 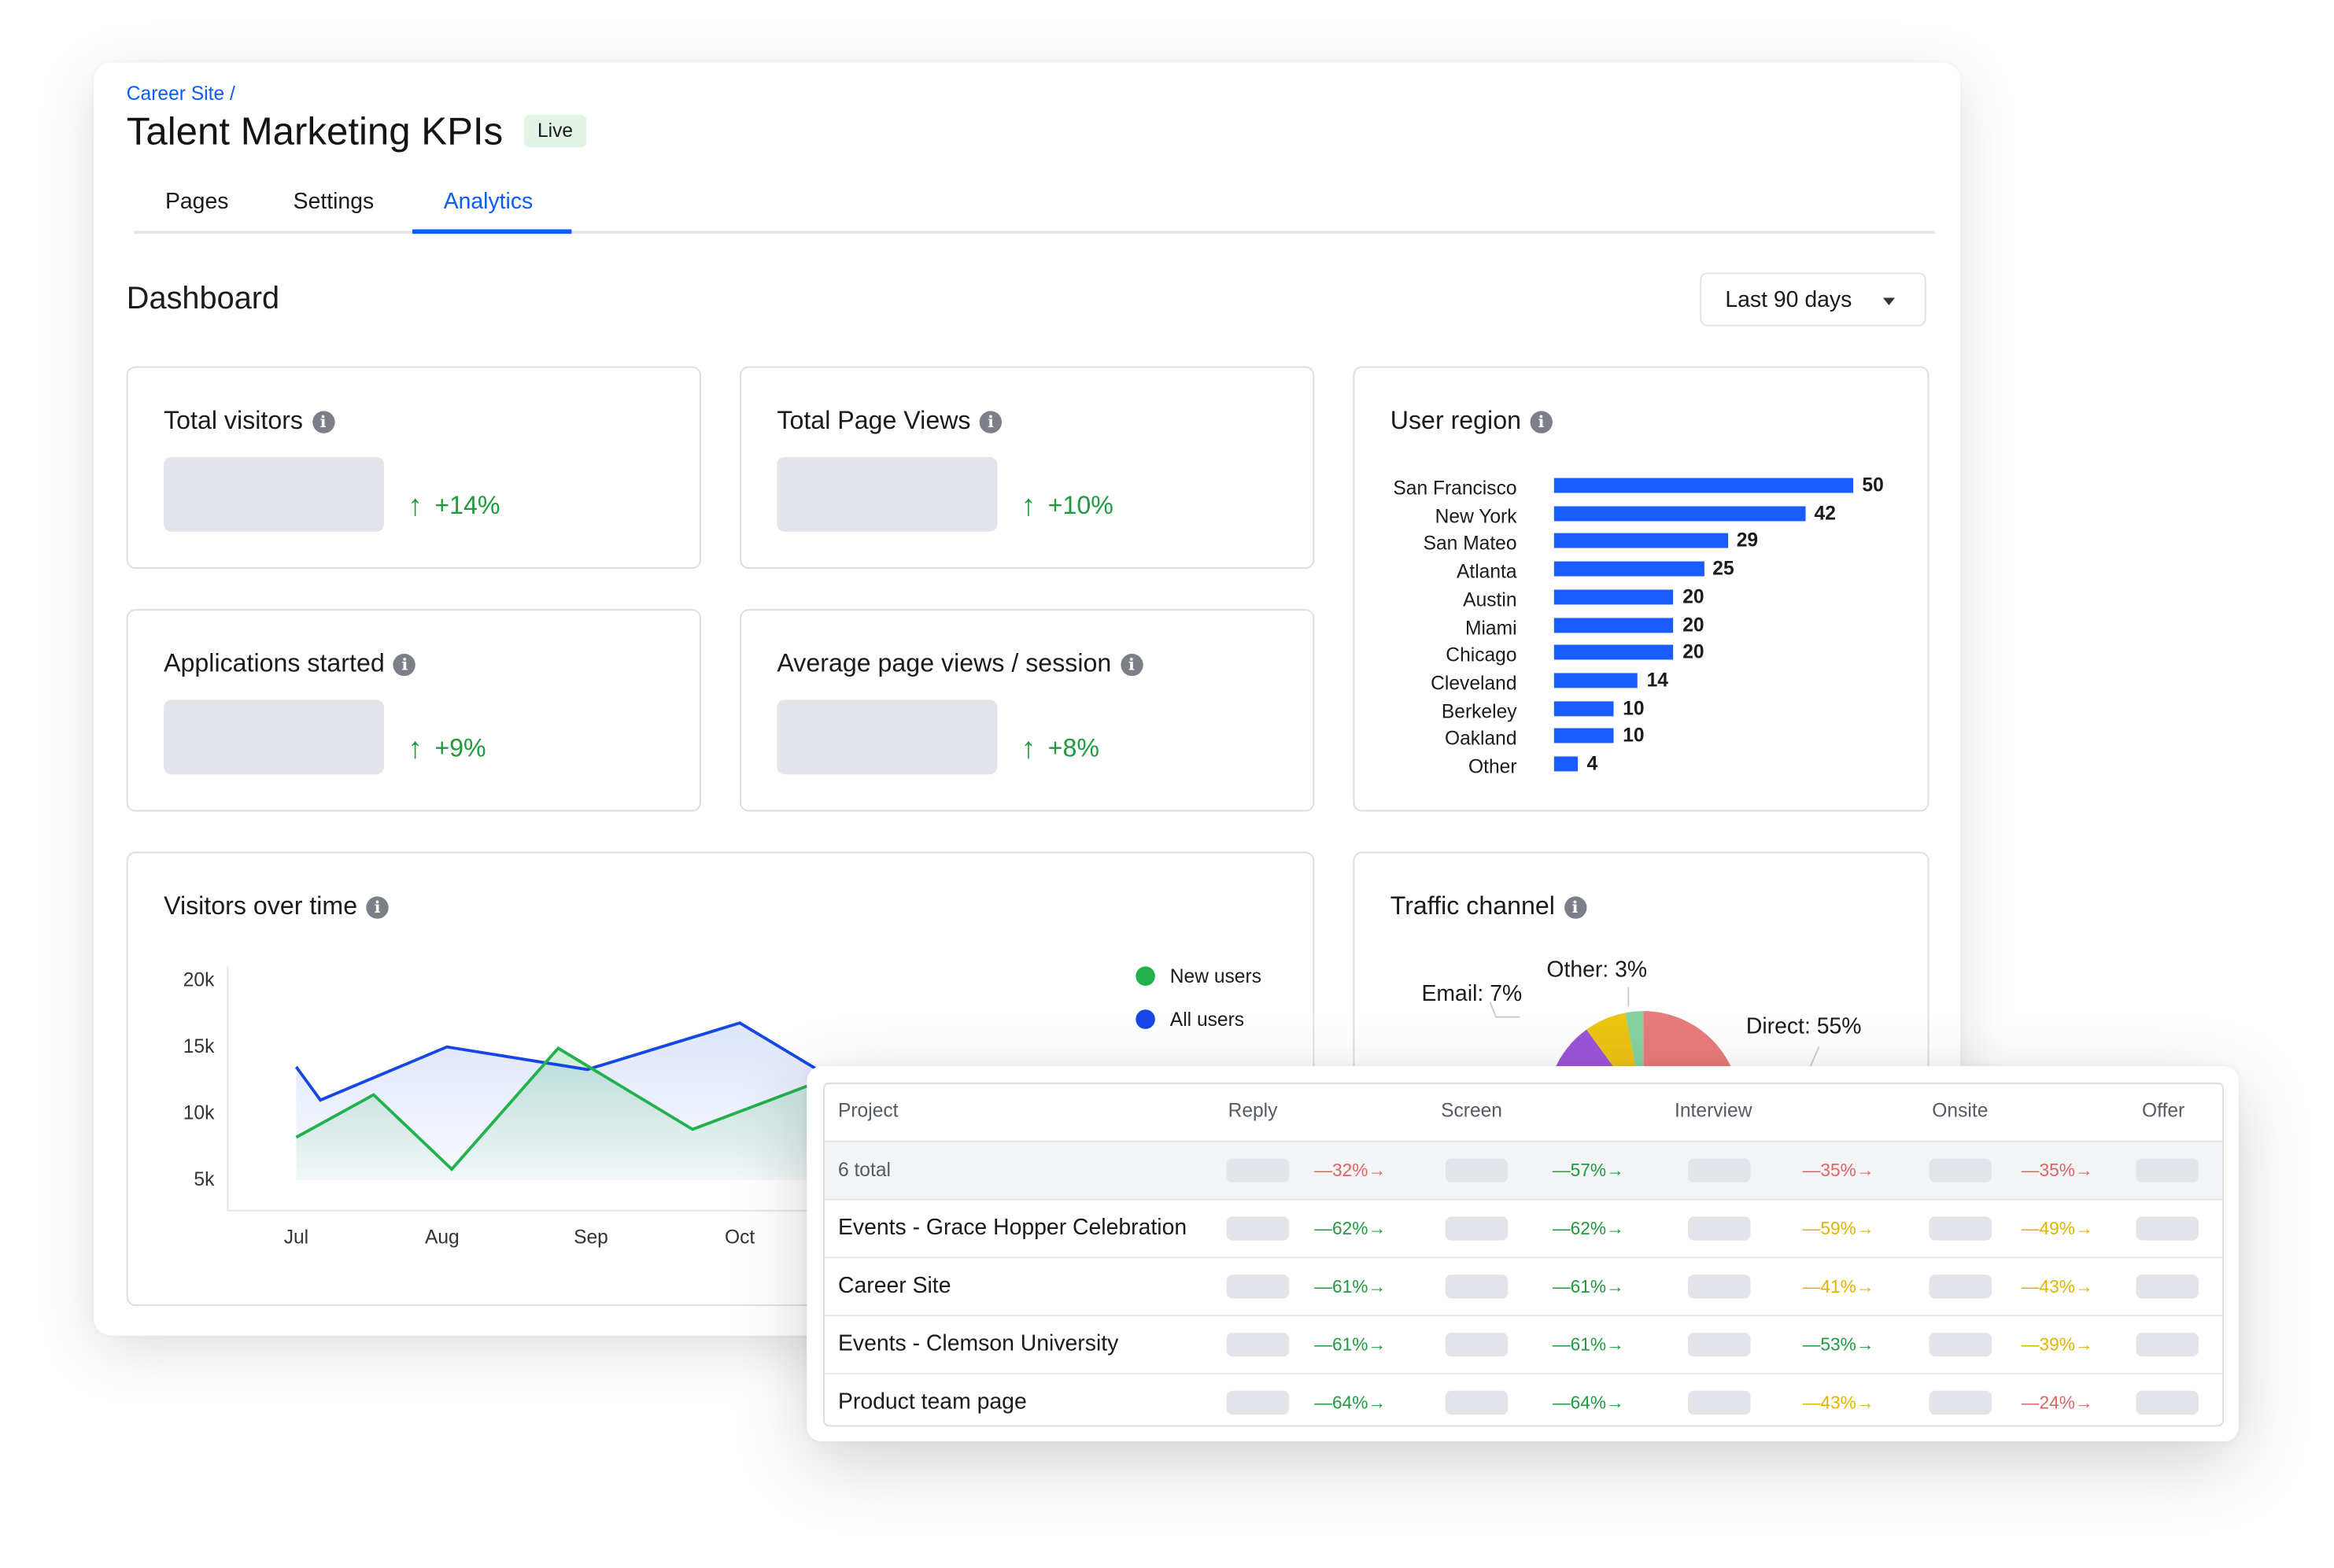 I want to click on legend-label: All users, so click(x=1207, y=1020).